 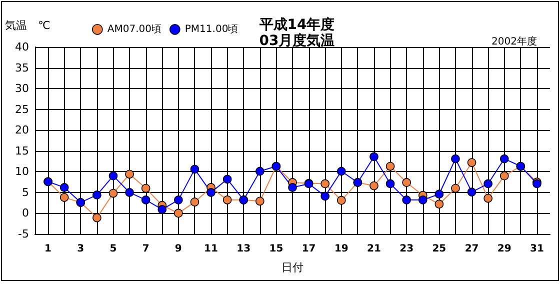 I want to click on y-tick-label: 20, so click(x=22, y=130).